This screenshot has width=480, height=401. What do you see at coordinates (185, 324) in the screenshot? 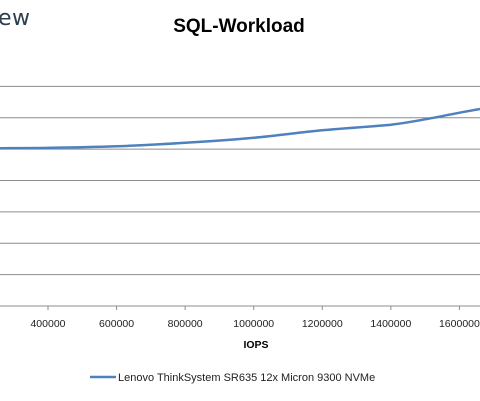
I see `x-tick-label: 800000` at bounding box center [185, 324].